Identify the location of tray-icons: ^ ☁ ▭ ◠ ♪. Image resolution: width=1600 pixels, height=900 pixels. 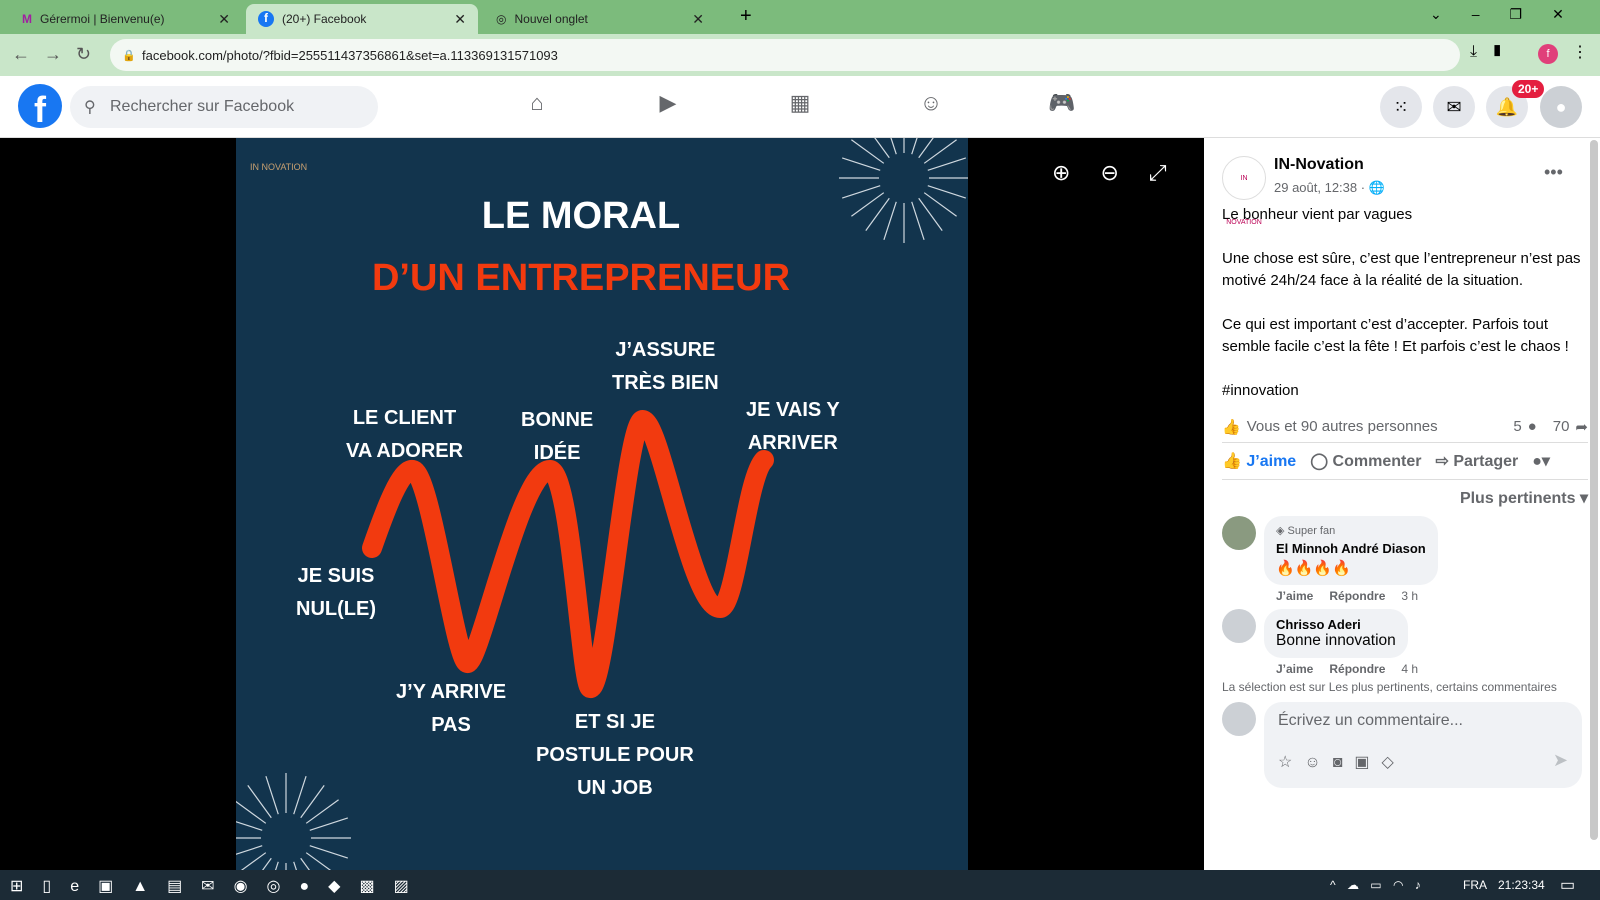
(1377, 885).